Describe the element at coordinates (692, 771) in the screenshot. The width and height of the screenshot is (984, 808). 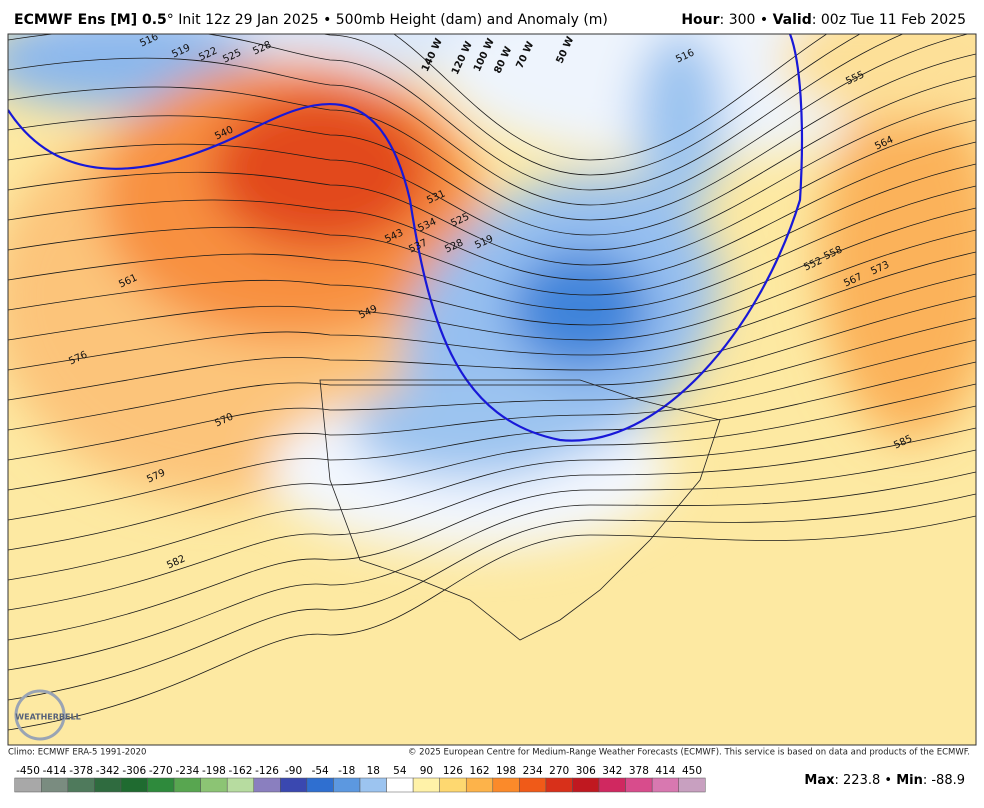
I see `colorbar-tick-label: 450` at that location.